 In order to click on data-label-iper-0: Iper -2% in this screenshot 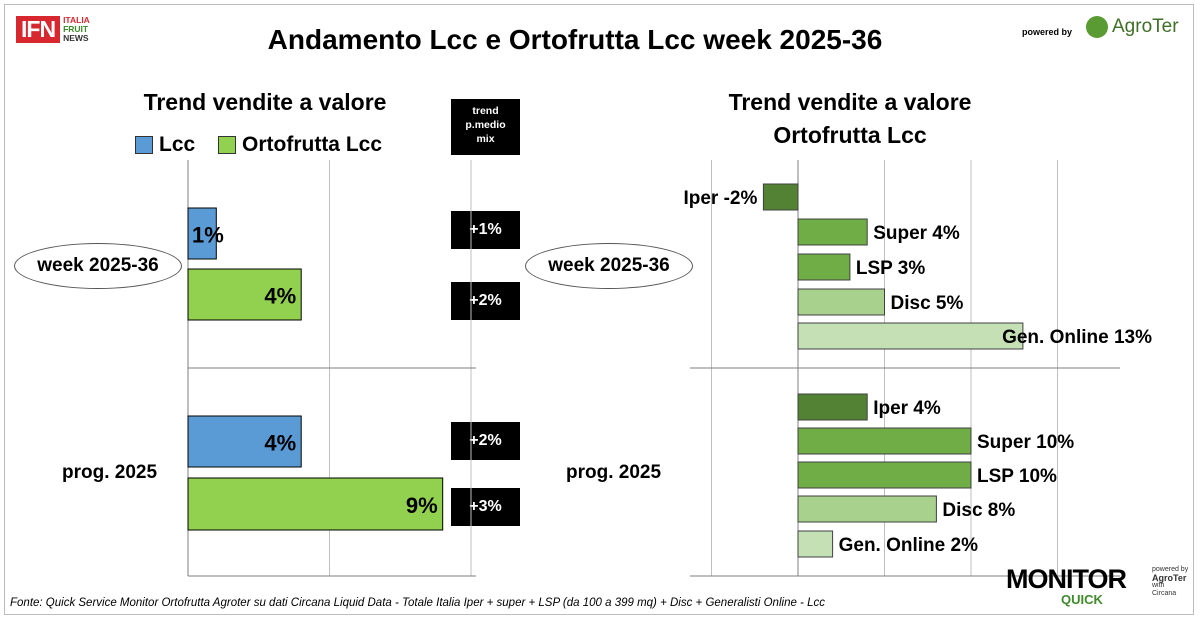, I will do `click(720, 198)`.